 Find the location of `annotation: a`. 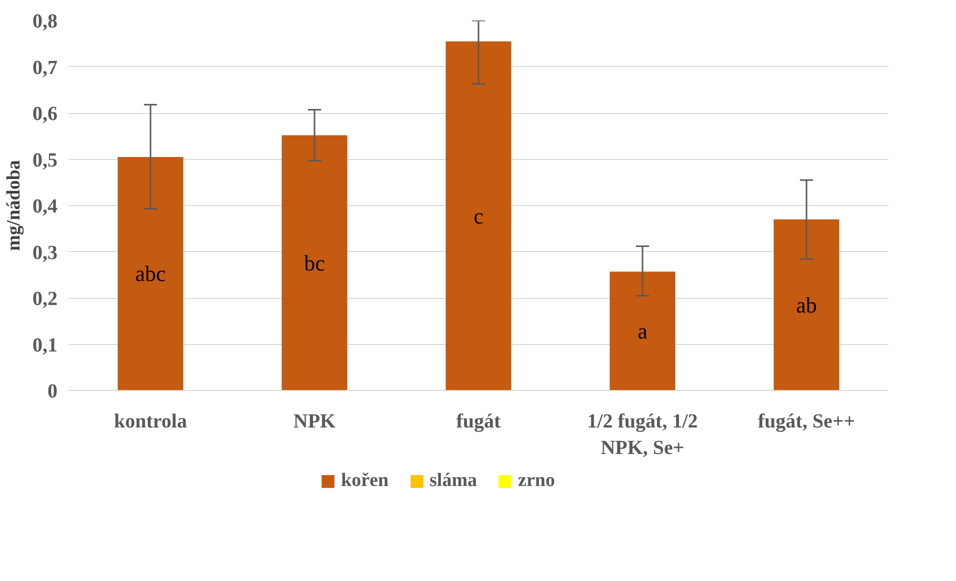

annotation: a is located at coordinates (643, 331).